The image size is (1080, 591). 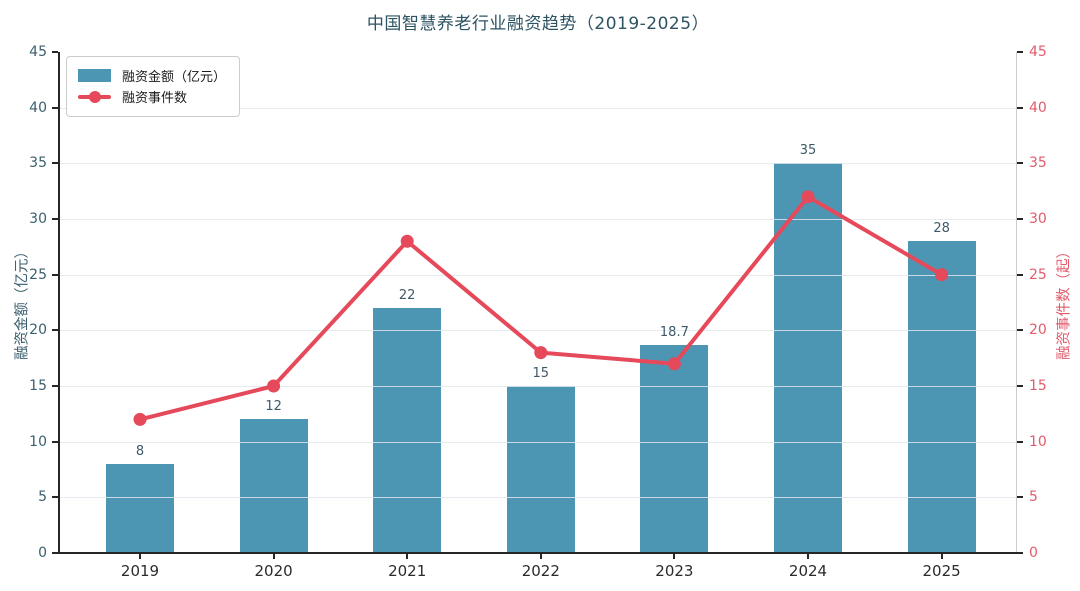 I want to click on left-axis-tick-label: 5, so click(x=42, y=497).